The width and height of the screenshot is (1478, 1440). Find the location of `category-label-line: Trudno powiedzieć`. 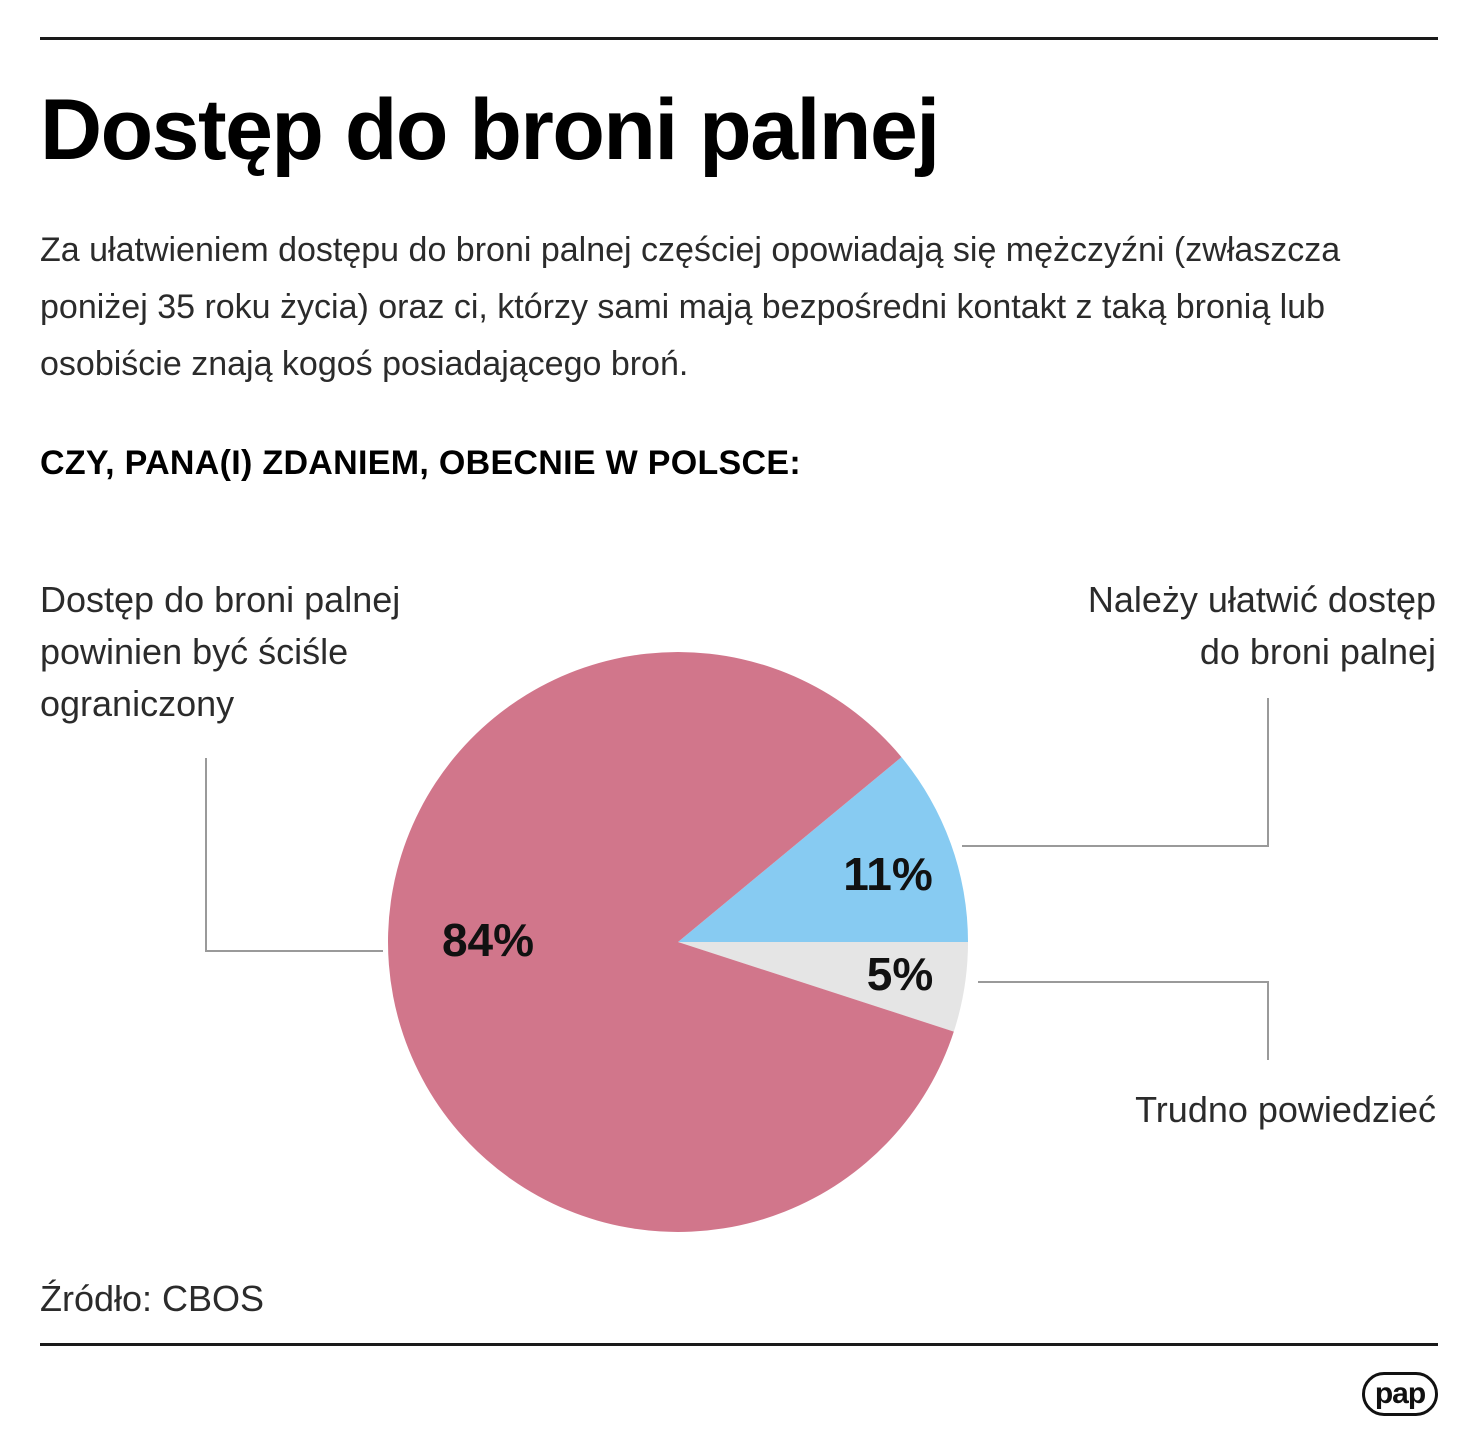

category-label-line: Trudno powiedzieć is located at coordinates (1285, 1109).